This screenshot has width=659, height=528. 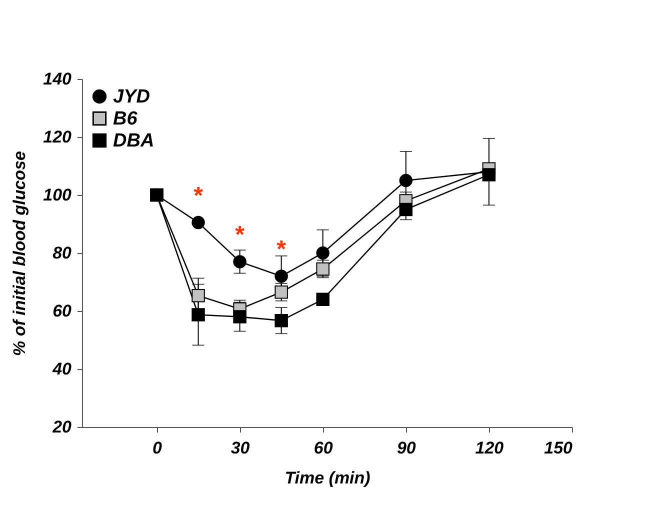 I want to click on x-tick-label: 150, so click(x=559, y=448).